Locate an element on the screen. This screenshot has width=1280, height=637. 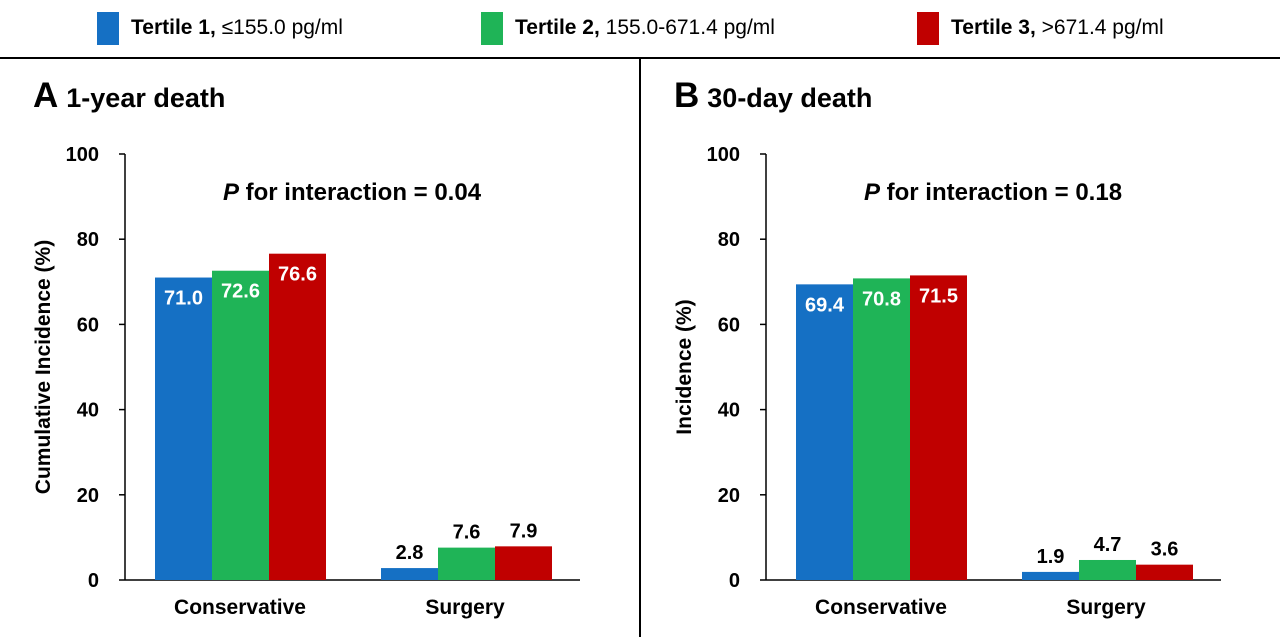
panel-title: B 30-day death is located at coordinates (773, 95).